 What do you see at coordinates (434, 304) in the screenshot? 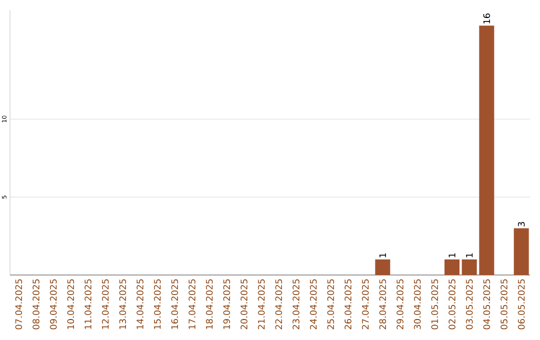
I see `x-tick-label: 01.05.2025` at bounding box center [434, 304].